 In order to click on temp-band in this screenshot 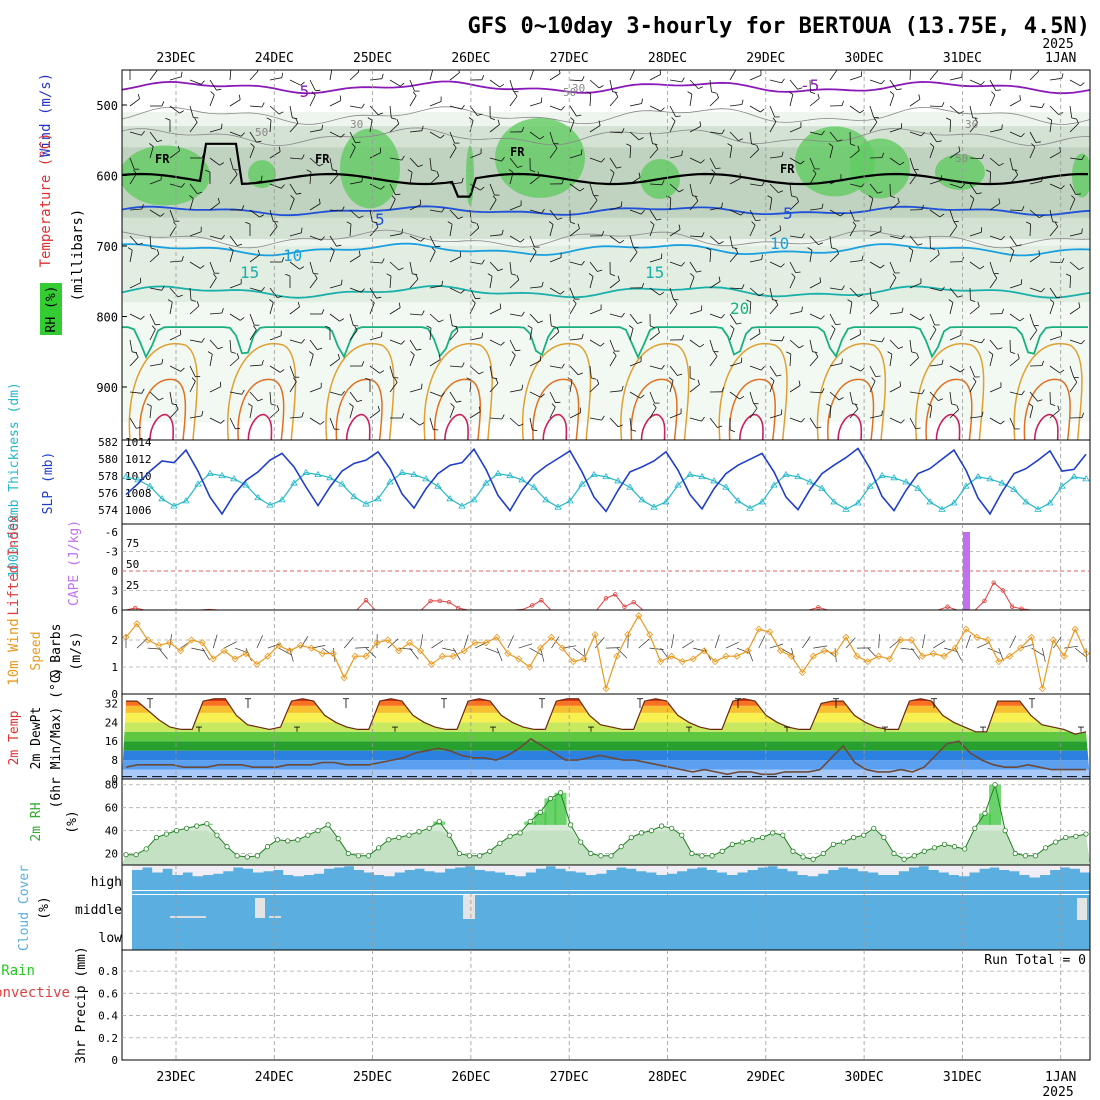, I will do `click(606, 727)`.